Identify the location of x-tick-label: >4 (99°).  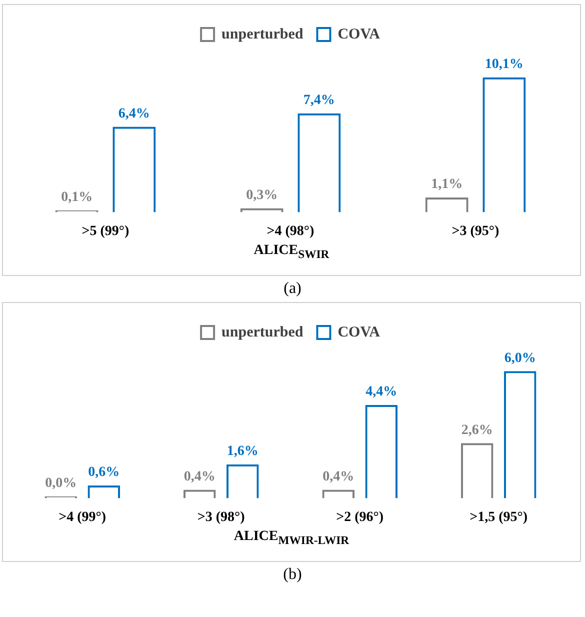
(82, 518).